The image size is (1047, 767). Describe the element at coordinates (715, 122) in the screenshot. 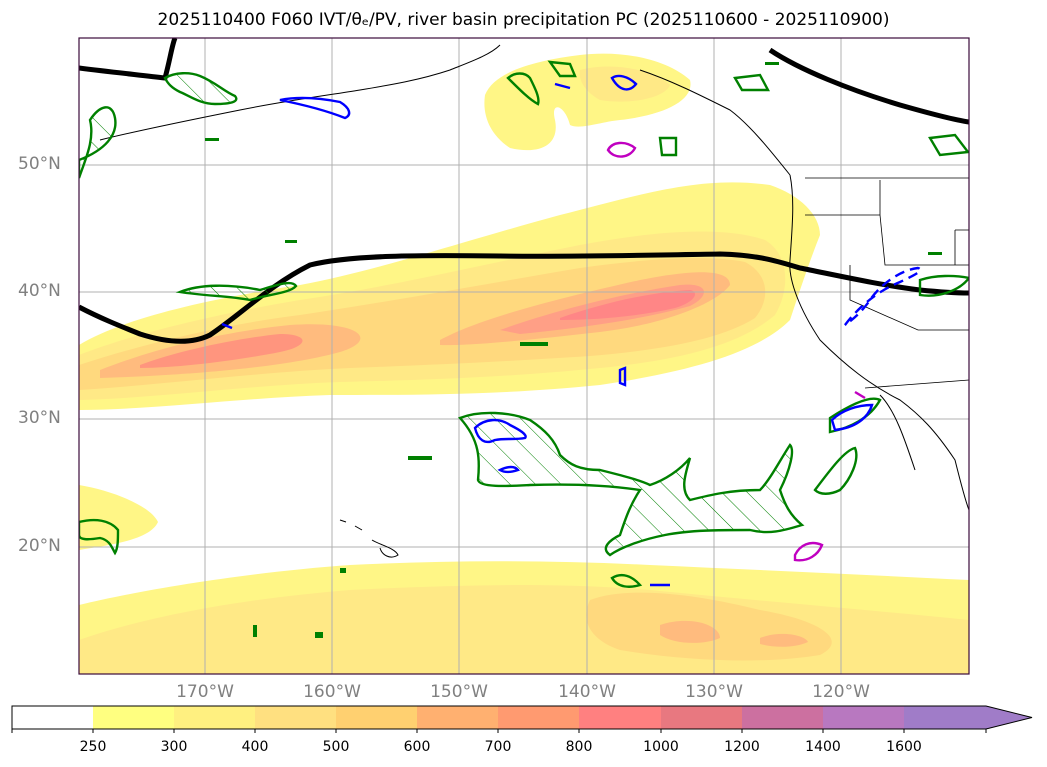

I see `alaska-bc-coast` at that location.